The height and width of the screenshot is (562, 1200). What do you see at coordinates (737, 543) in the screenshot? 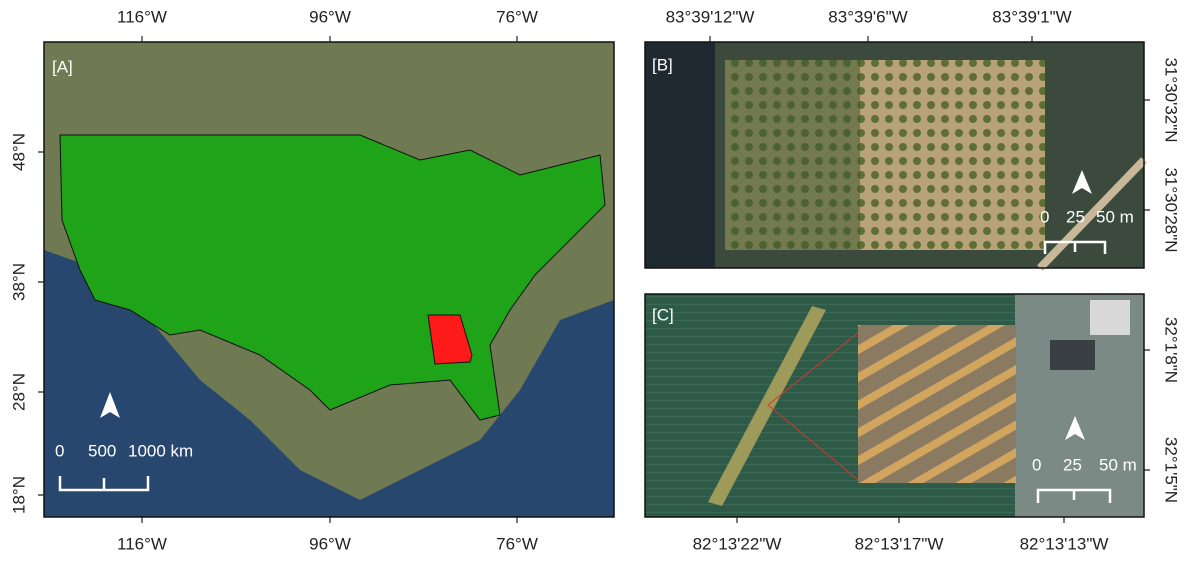
I see `bottom-tick: 82°13'22"W` at bounding box center [737, 543].